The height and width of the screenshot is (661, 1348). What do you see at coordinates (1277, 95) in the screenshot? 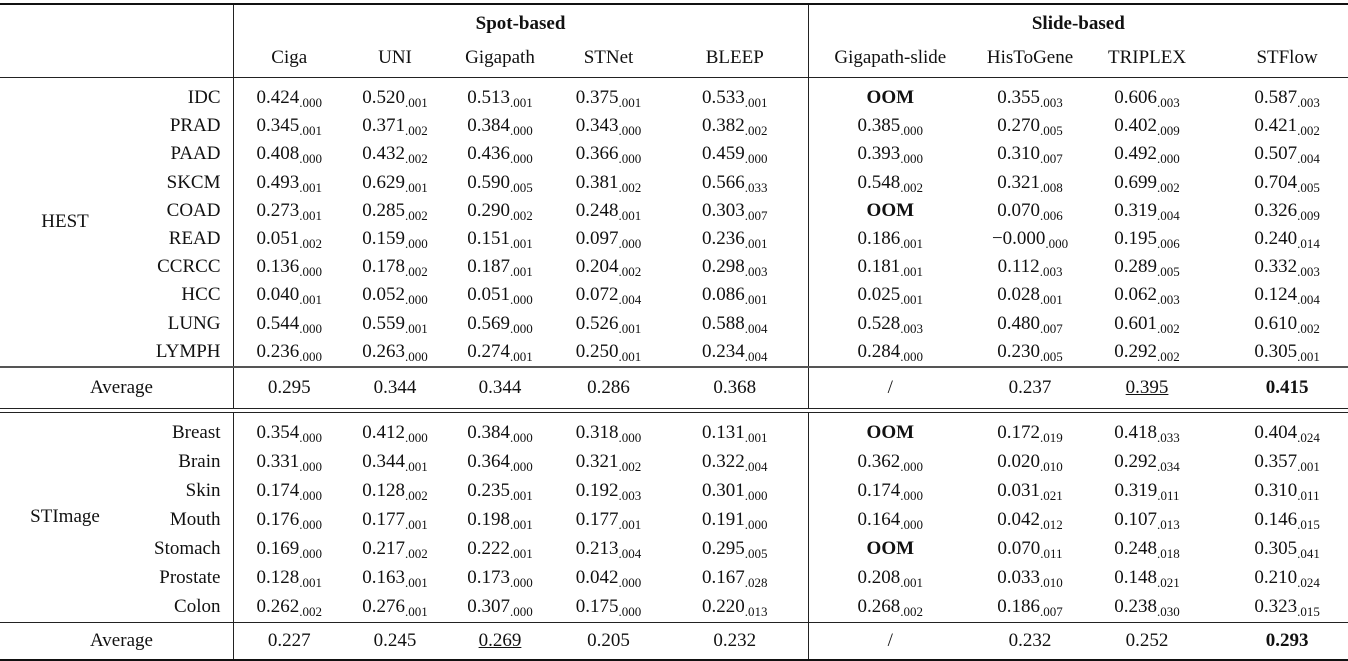
I see `table-cell: 0.587.003` at bounding box center [1277, 95].